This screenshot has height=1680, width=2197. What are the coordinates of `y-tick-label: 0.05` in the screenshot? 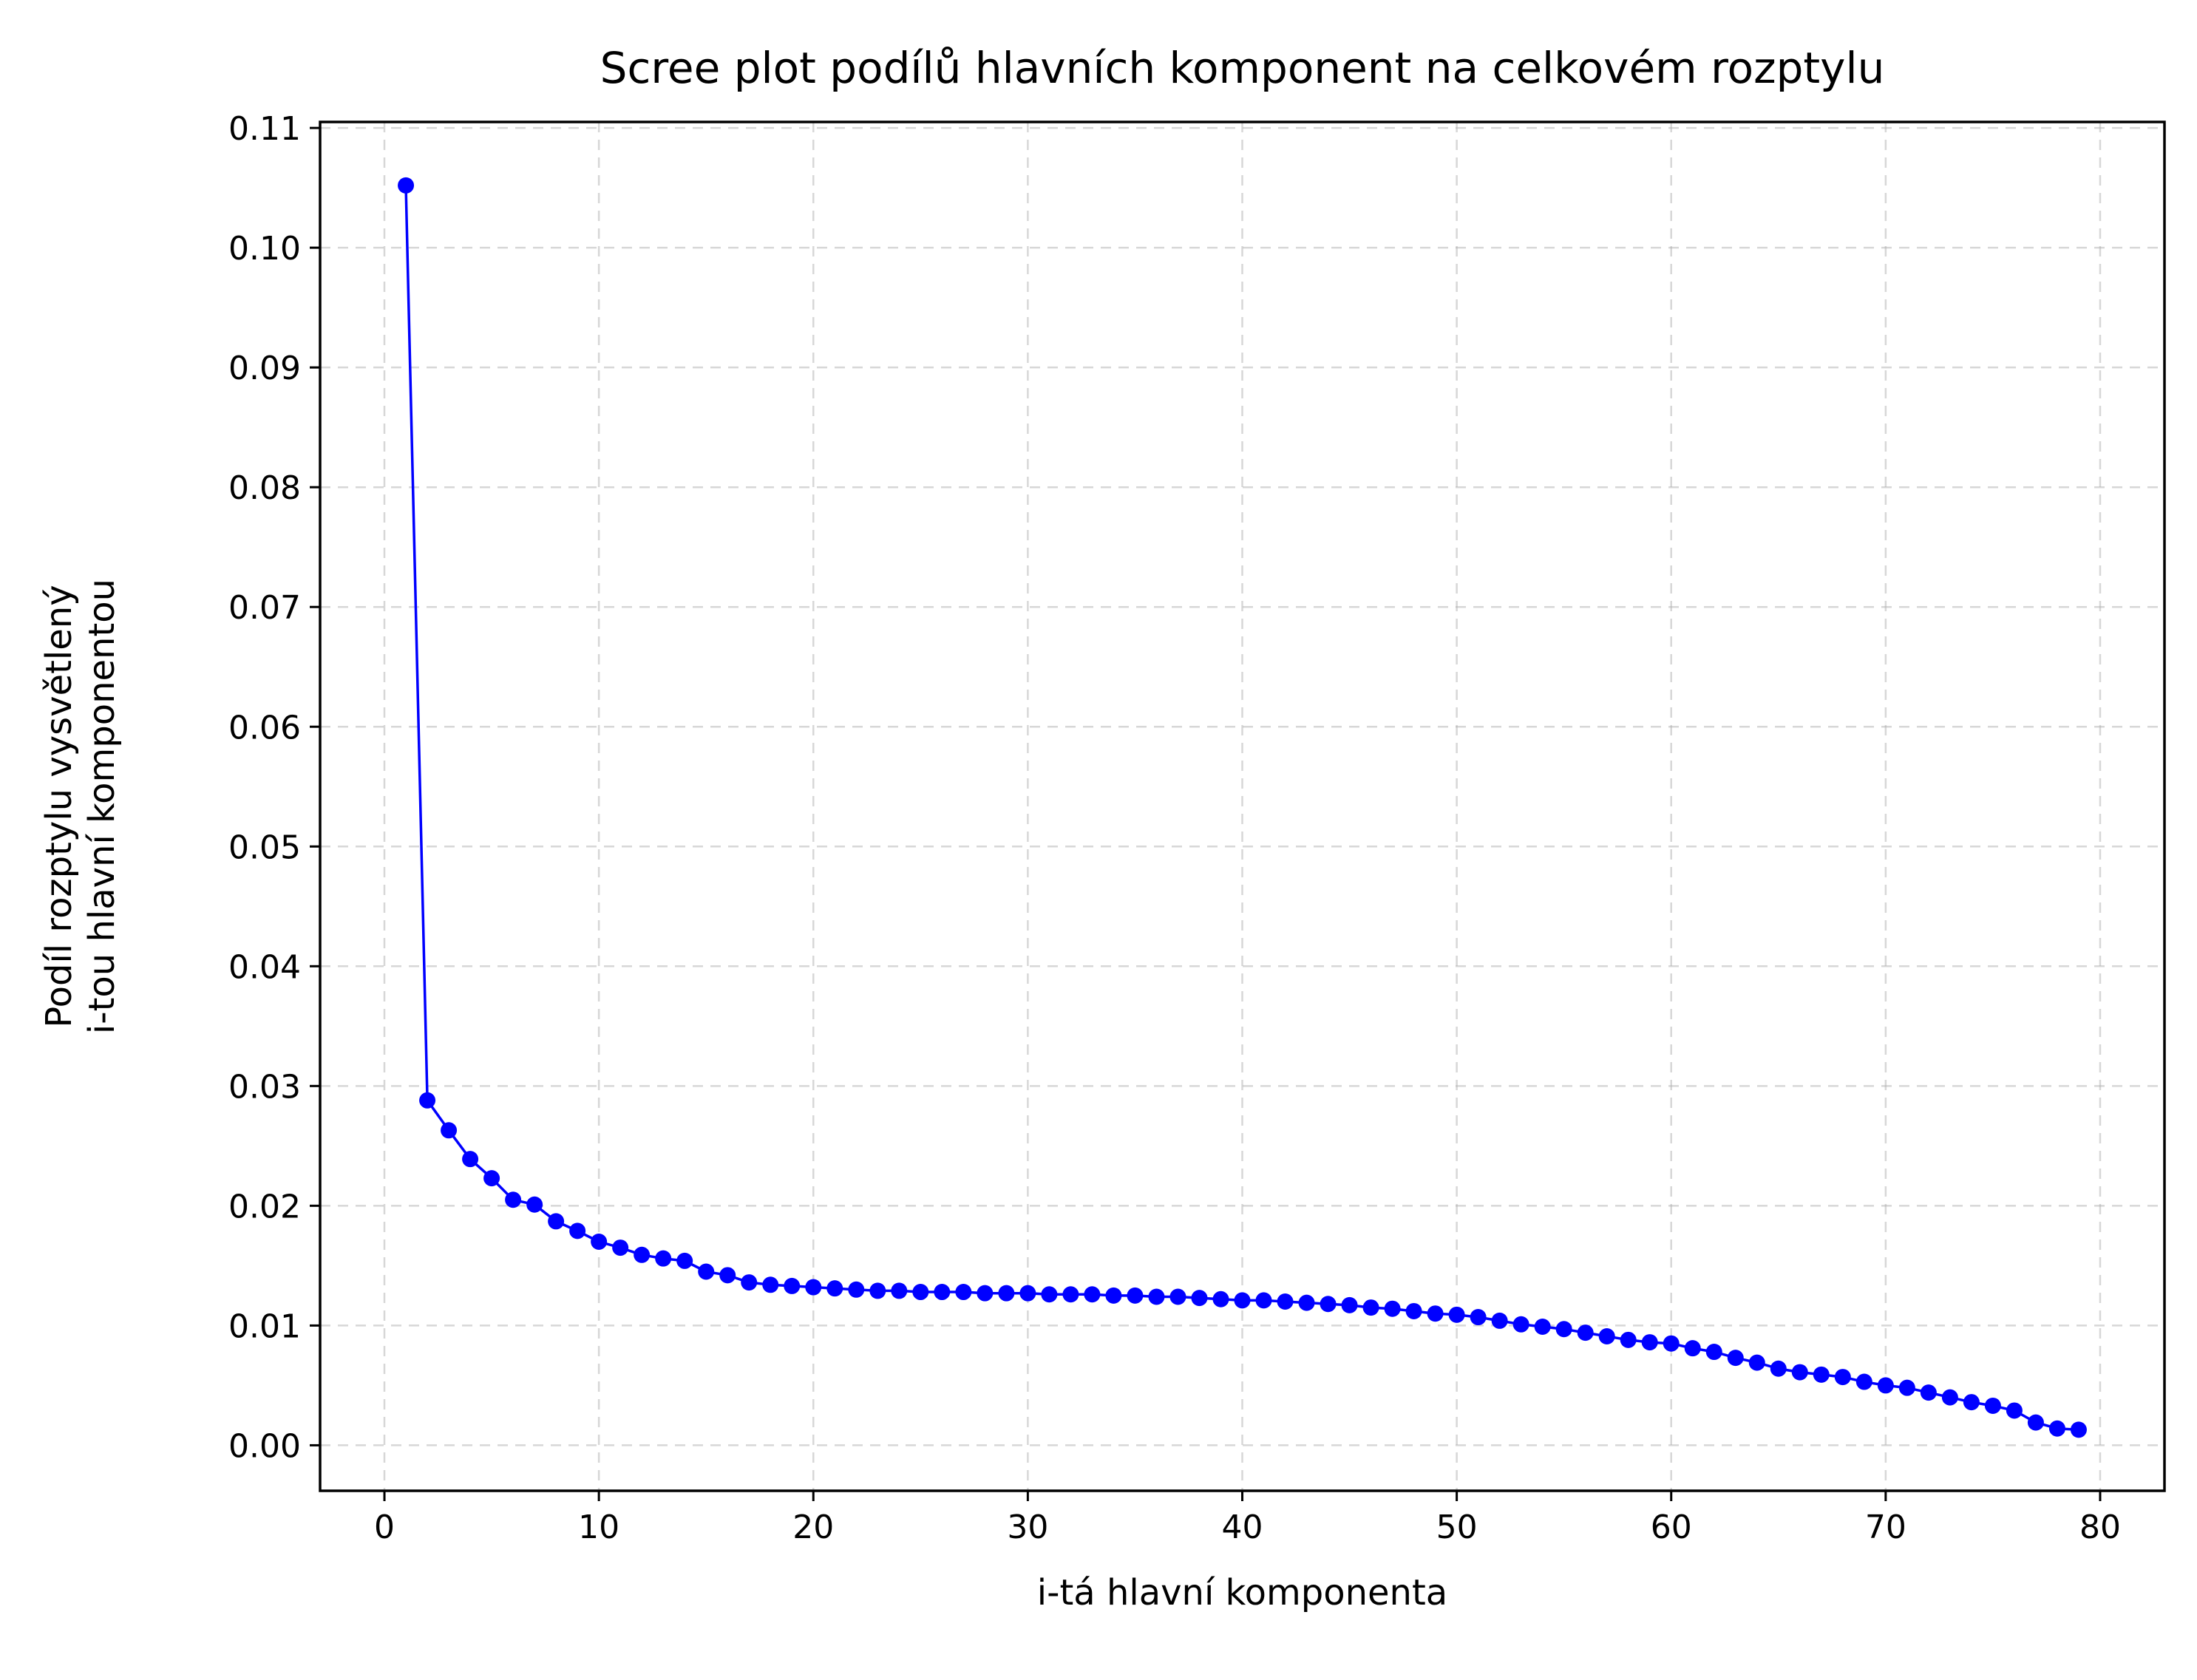 It's located at (264, 848).